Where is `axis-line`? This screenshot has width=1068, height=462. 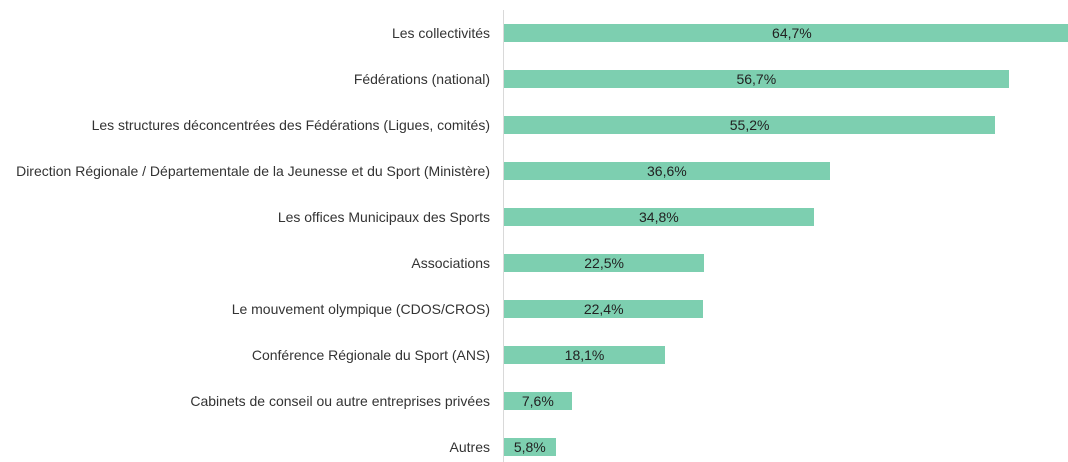 axis-line is located at coordinates (503, 236).